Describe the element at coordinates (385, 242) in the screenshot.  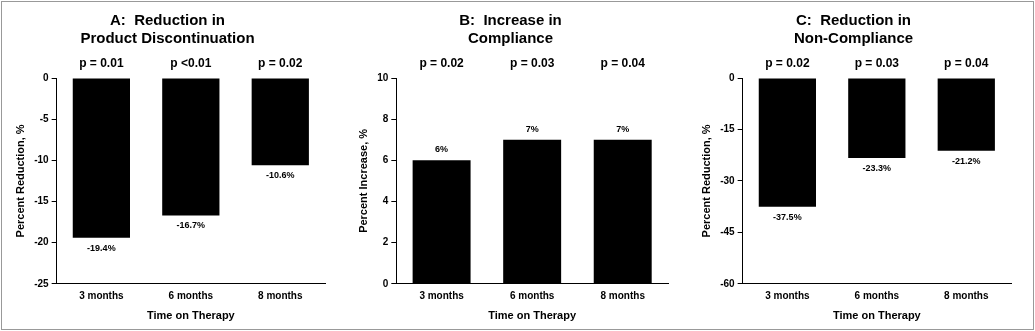
I see `y-tick-label: 2` at that location.